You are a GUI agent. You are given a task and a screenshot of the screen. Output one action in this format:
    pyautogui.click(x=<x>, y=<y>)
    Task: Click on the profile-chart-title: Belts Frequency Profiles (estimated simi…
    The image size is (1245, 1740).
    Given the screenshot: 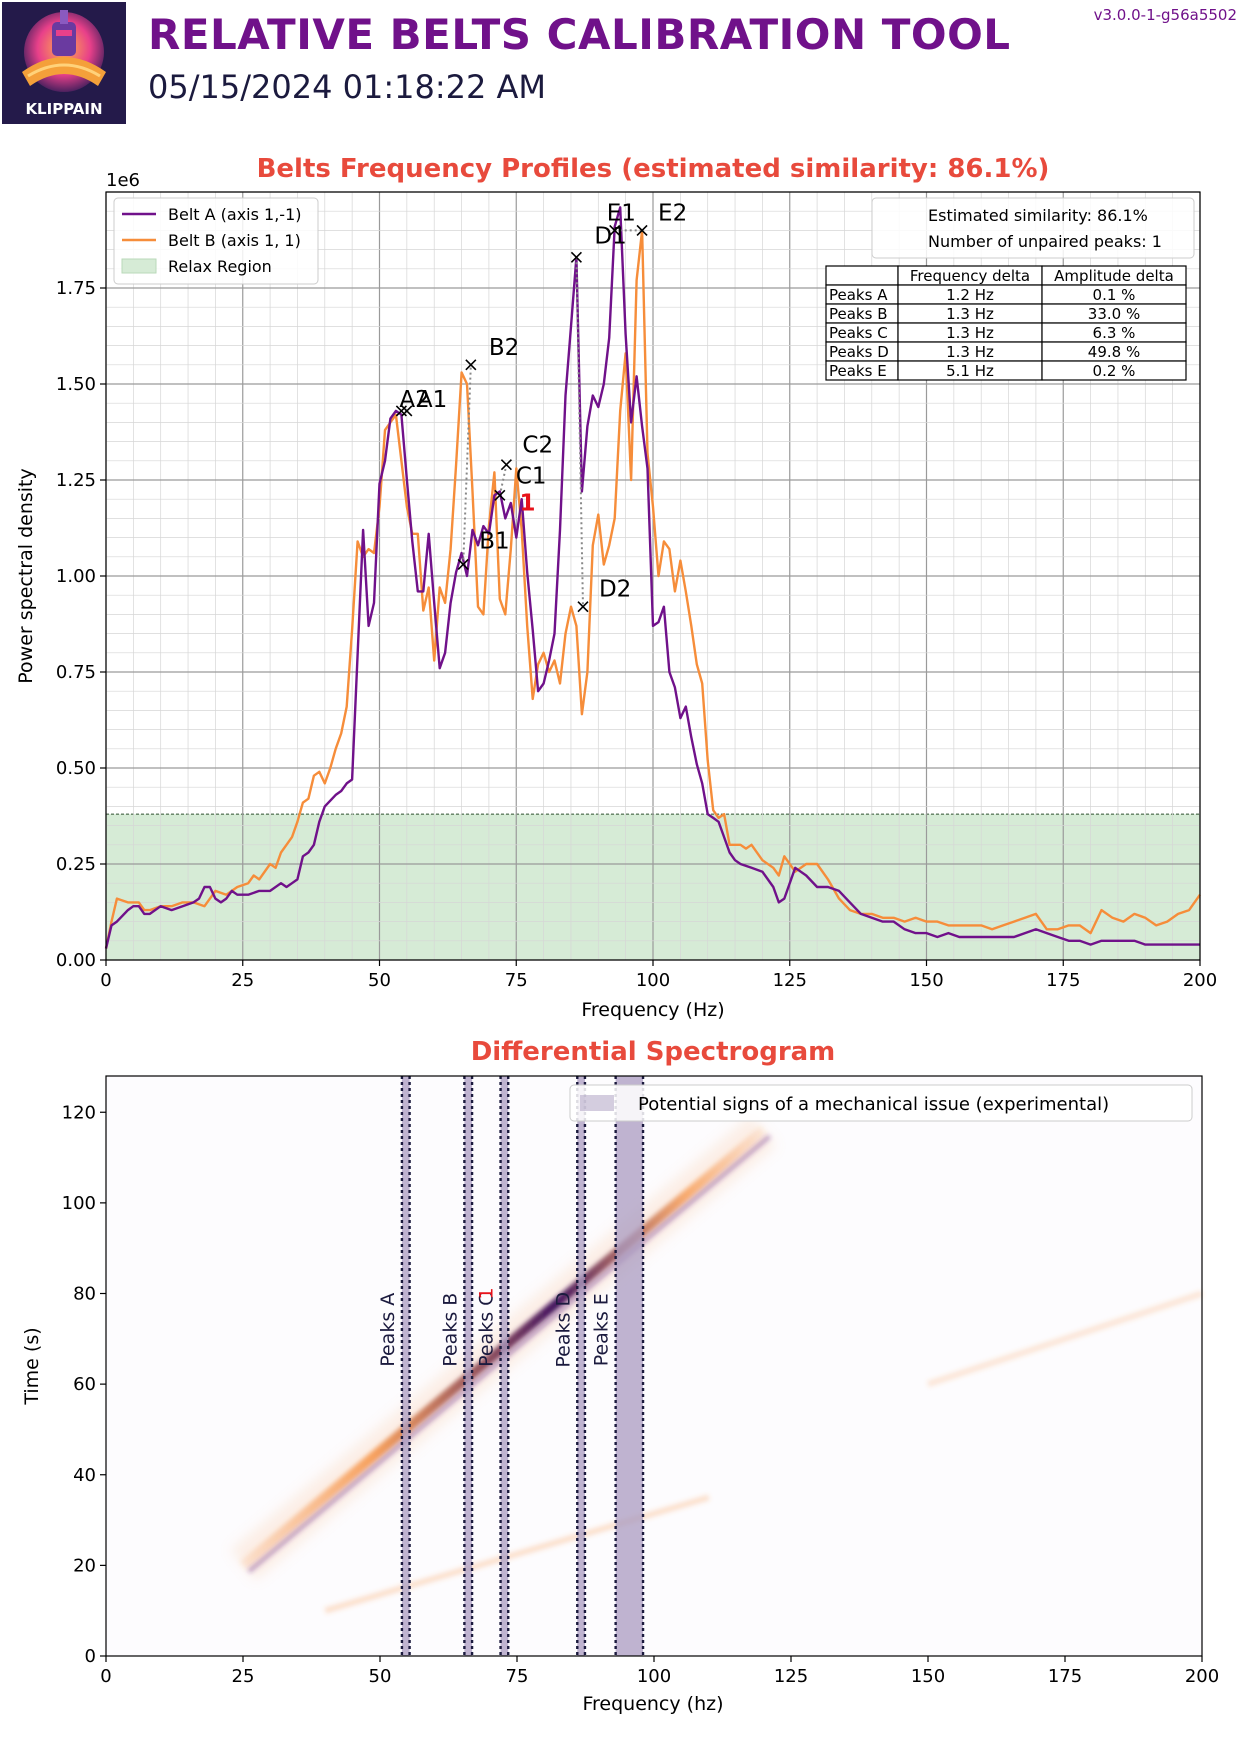 What is the action you would take?
    pyautogui.click(x=653, y=169)
    